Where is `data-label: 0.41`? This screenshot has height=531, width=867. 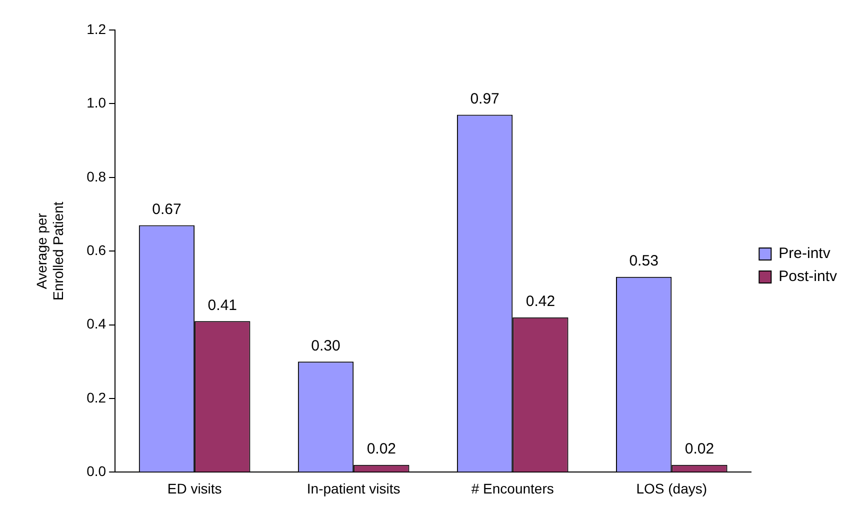 data-label: 0.41 is located at coordinates (223, 305).